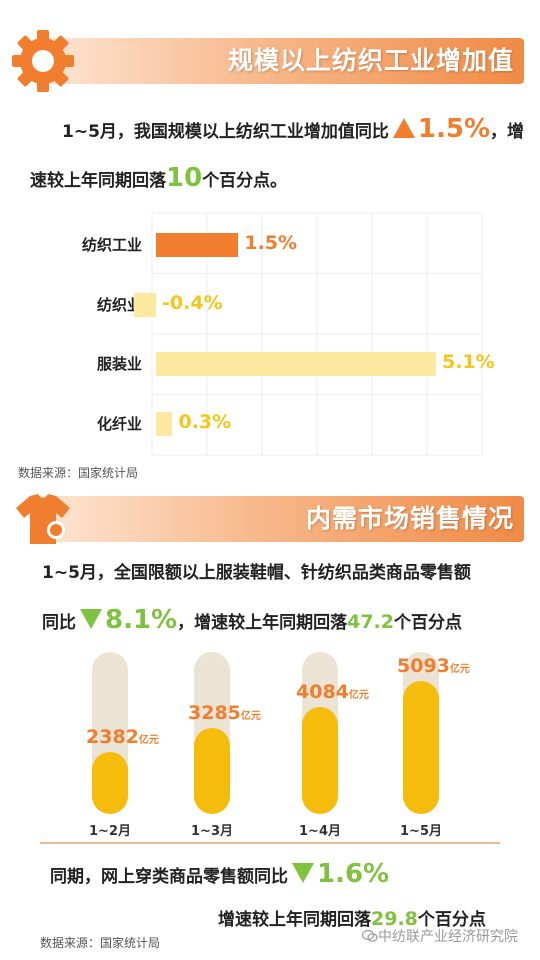  Describe the element at coordinates (294, 920) in the screenshot. I see `section3-line2-text: 增速较上年同期回落` at that location.